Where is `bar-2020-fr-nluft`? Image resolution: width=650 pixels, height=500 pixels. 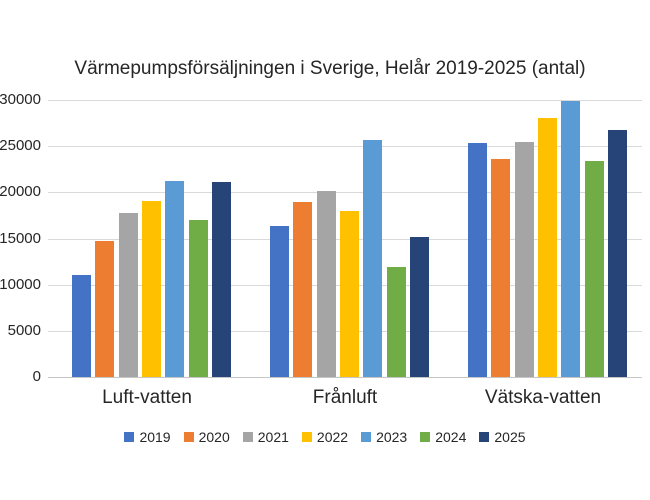 bar-2020-fr-nluft is located at coordinates (302, 289).